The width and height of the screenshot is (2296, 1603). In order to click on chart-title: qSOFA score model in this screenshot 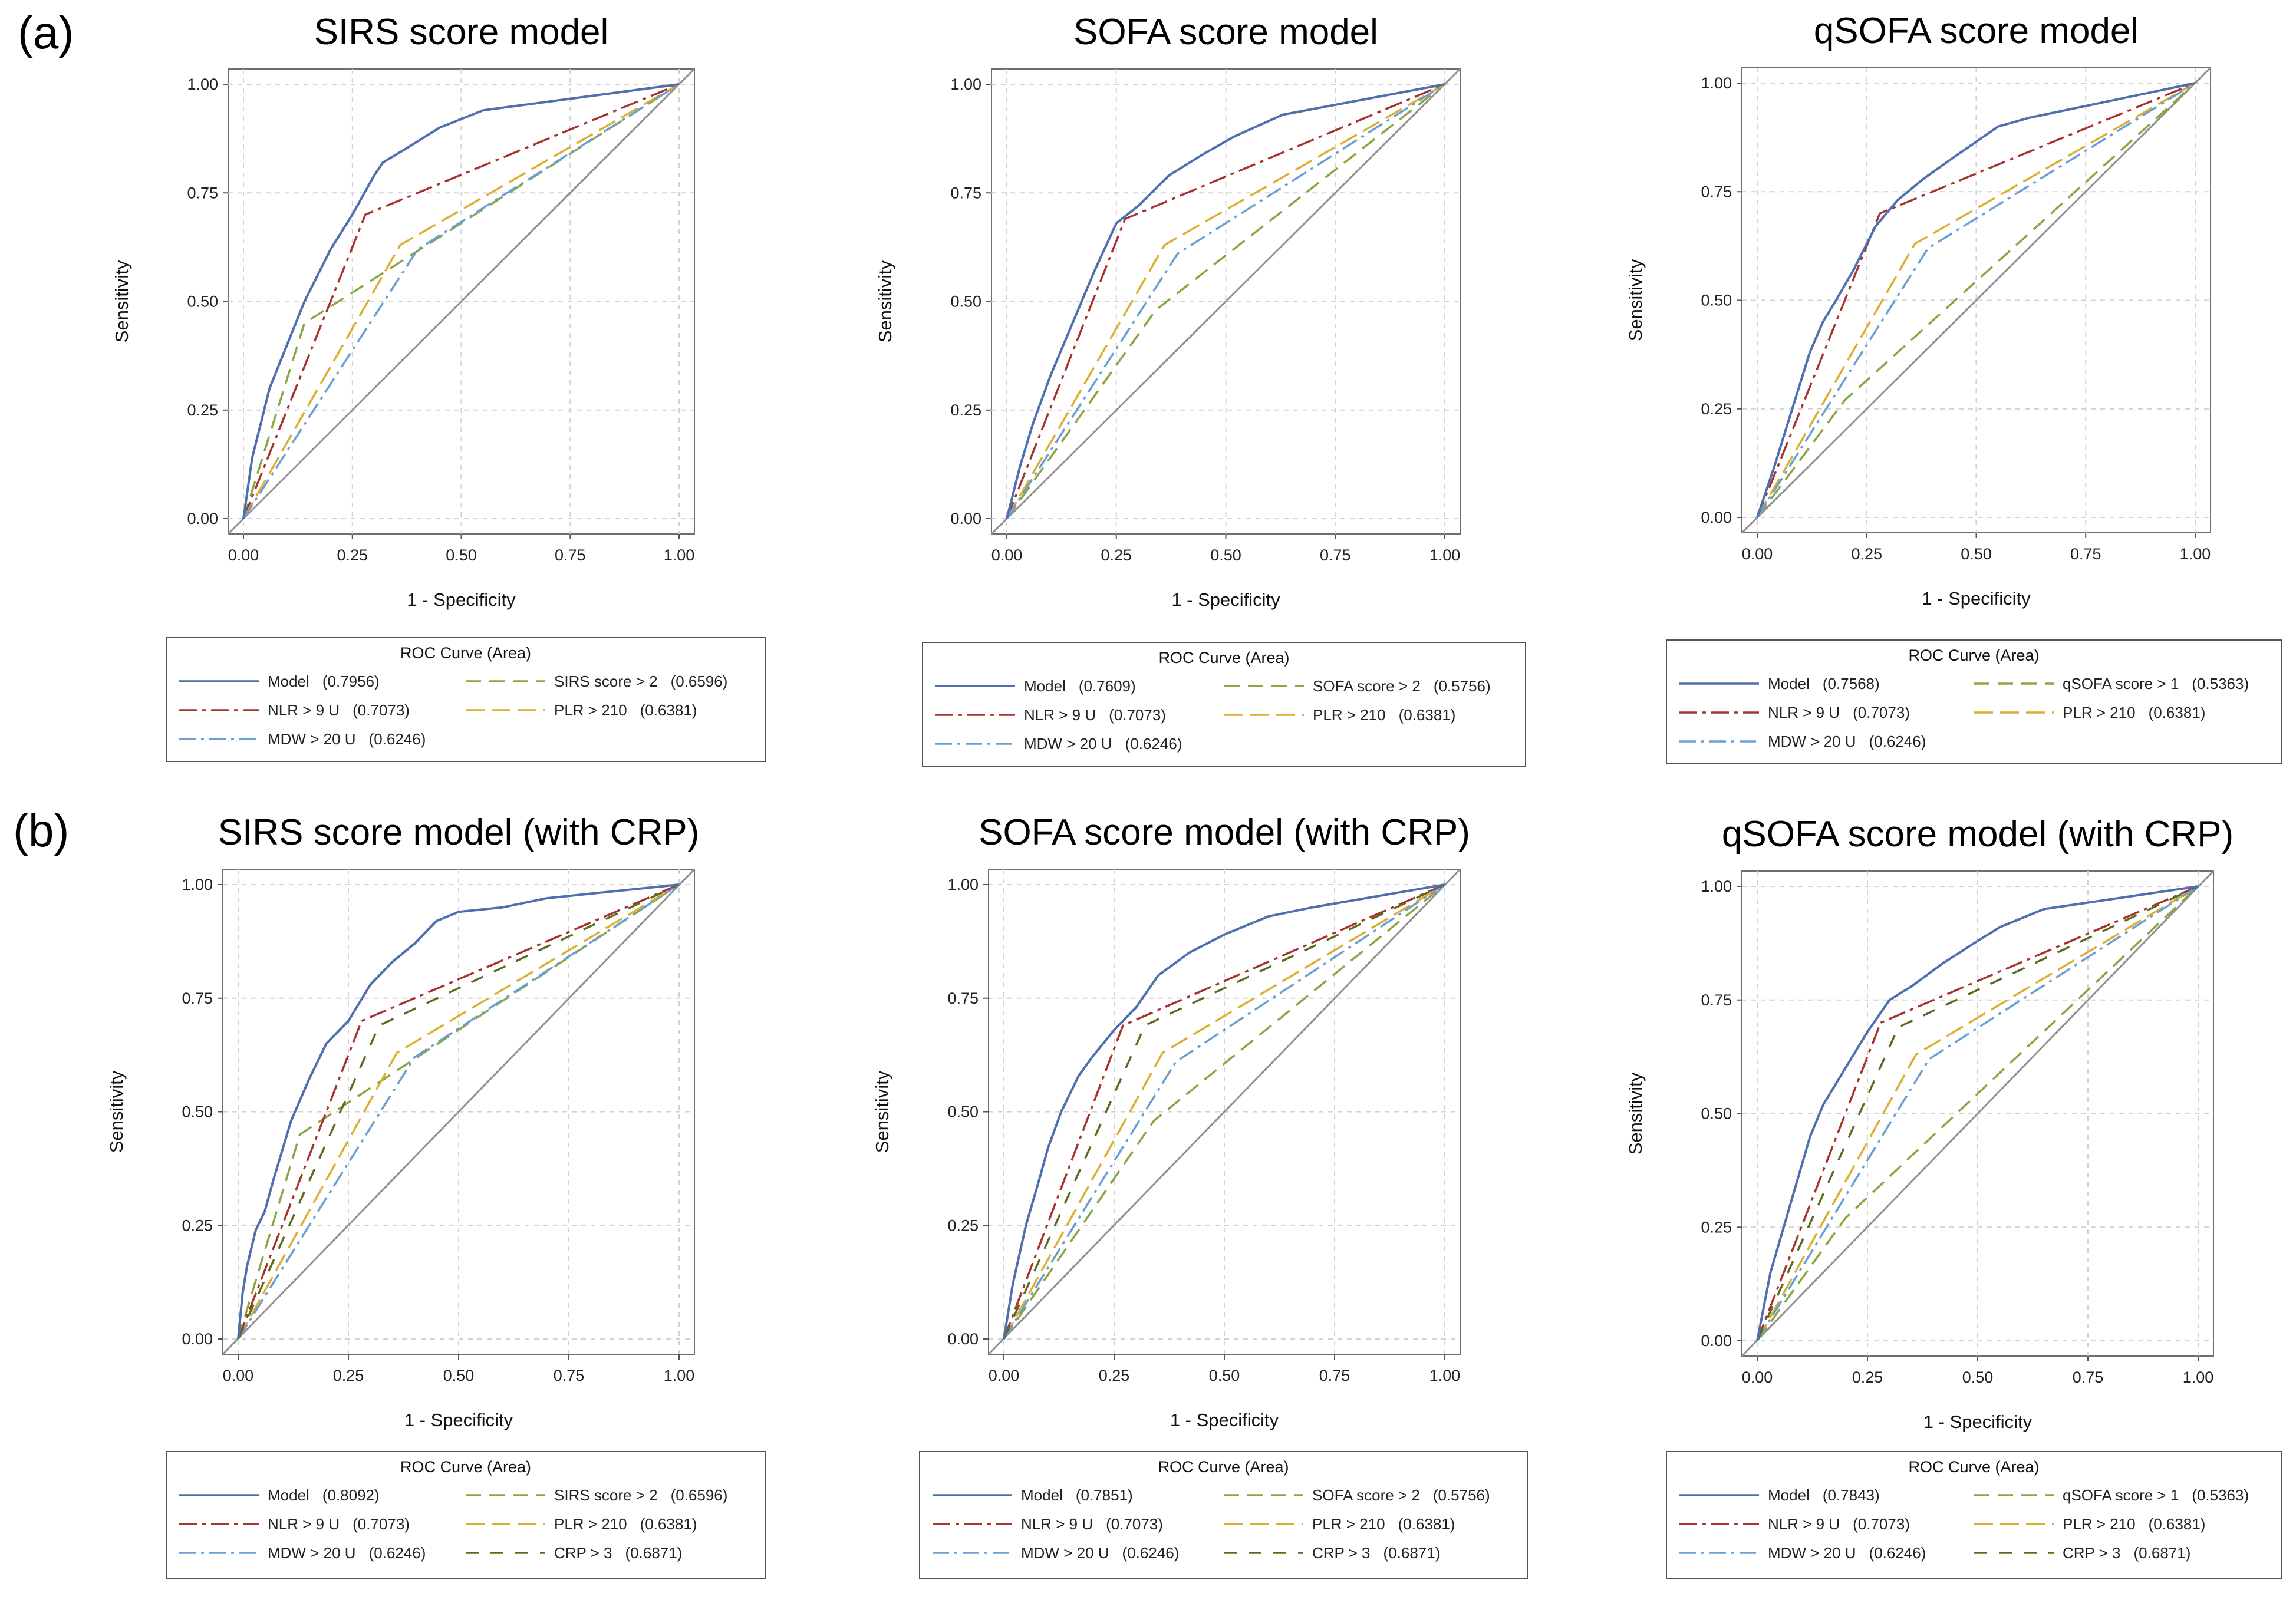, I will do `click(1976, 31)`.